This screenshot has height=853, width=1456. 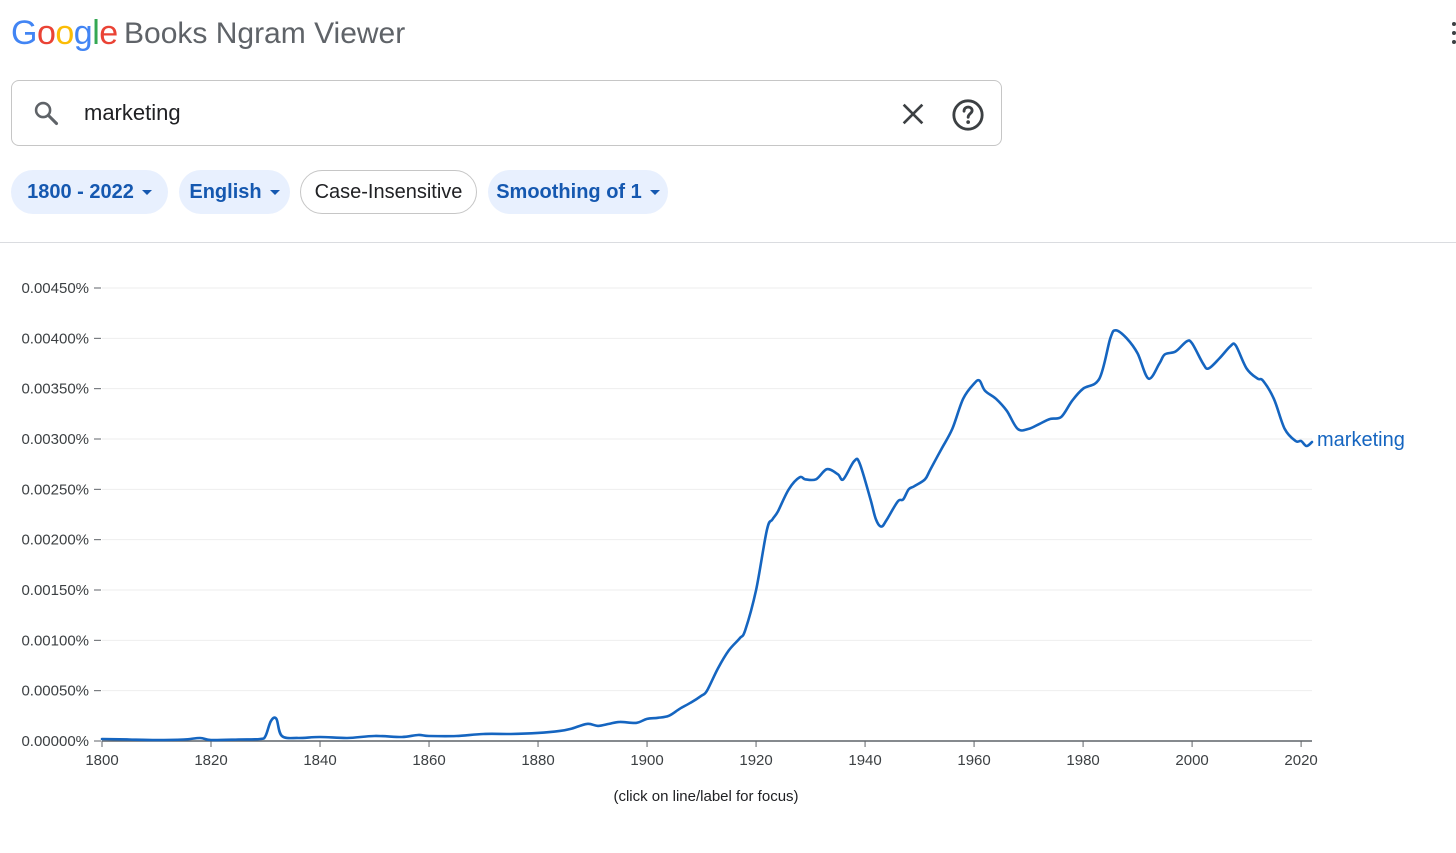 I want to click on y-tick-label: 0.00300%, so click(x=55, y=439).